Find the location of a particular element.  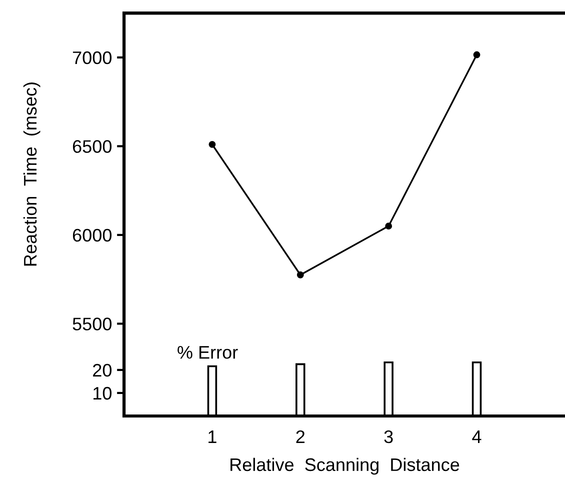

y2-tick-label: 10 is located at coordinates (103, 393).